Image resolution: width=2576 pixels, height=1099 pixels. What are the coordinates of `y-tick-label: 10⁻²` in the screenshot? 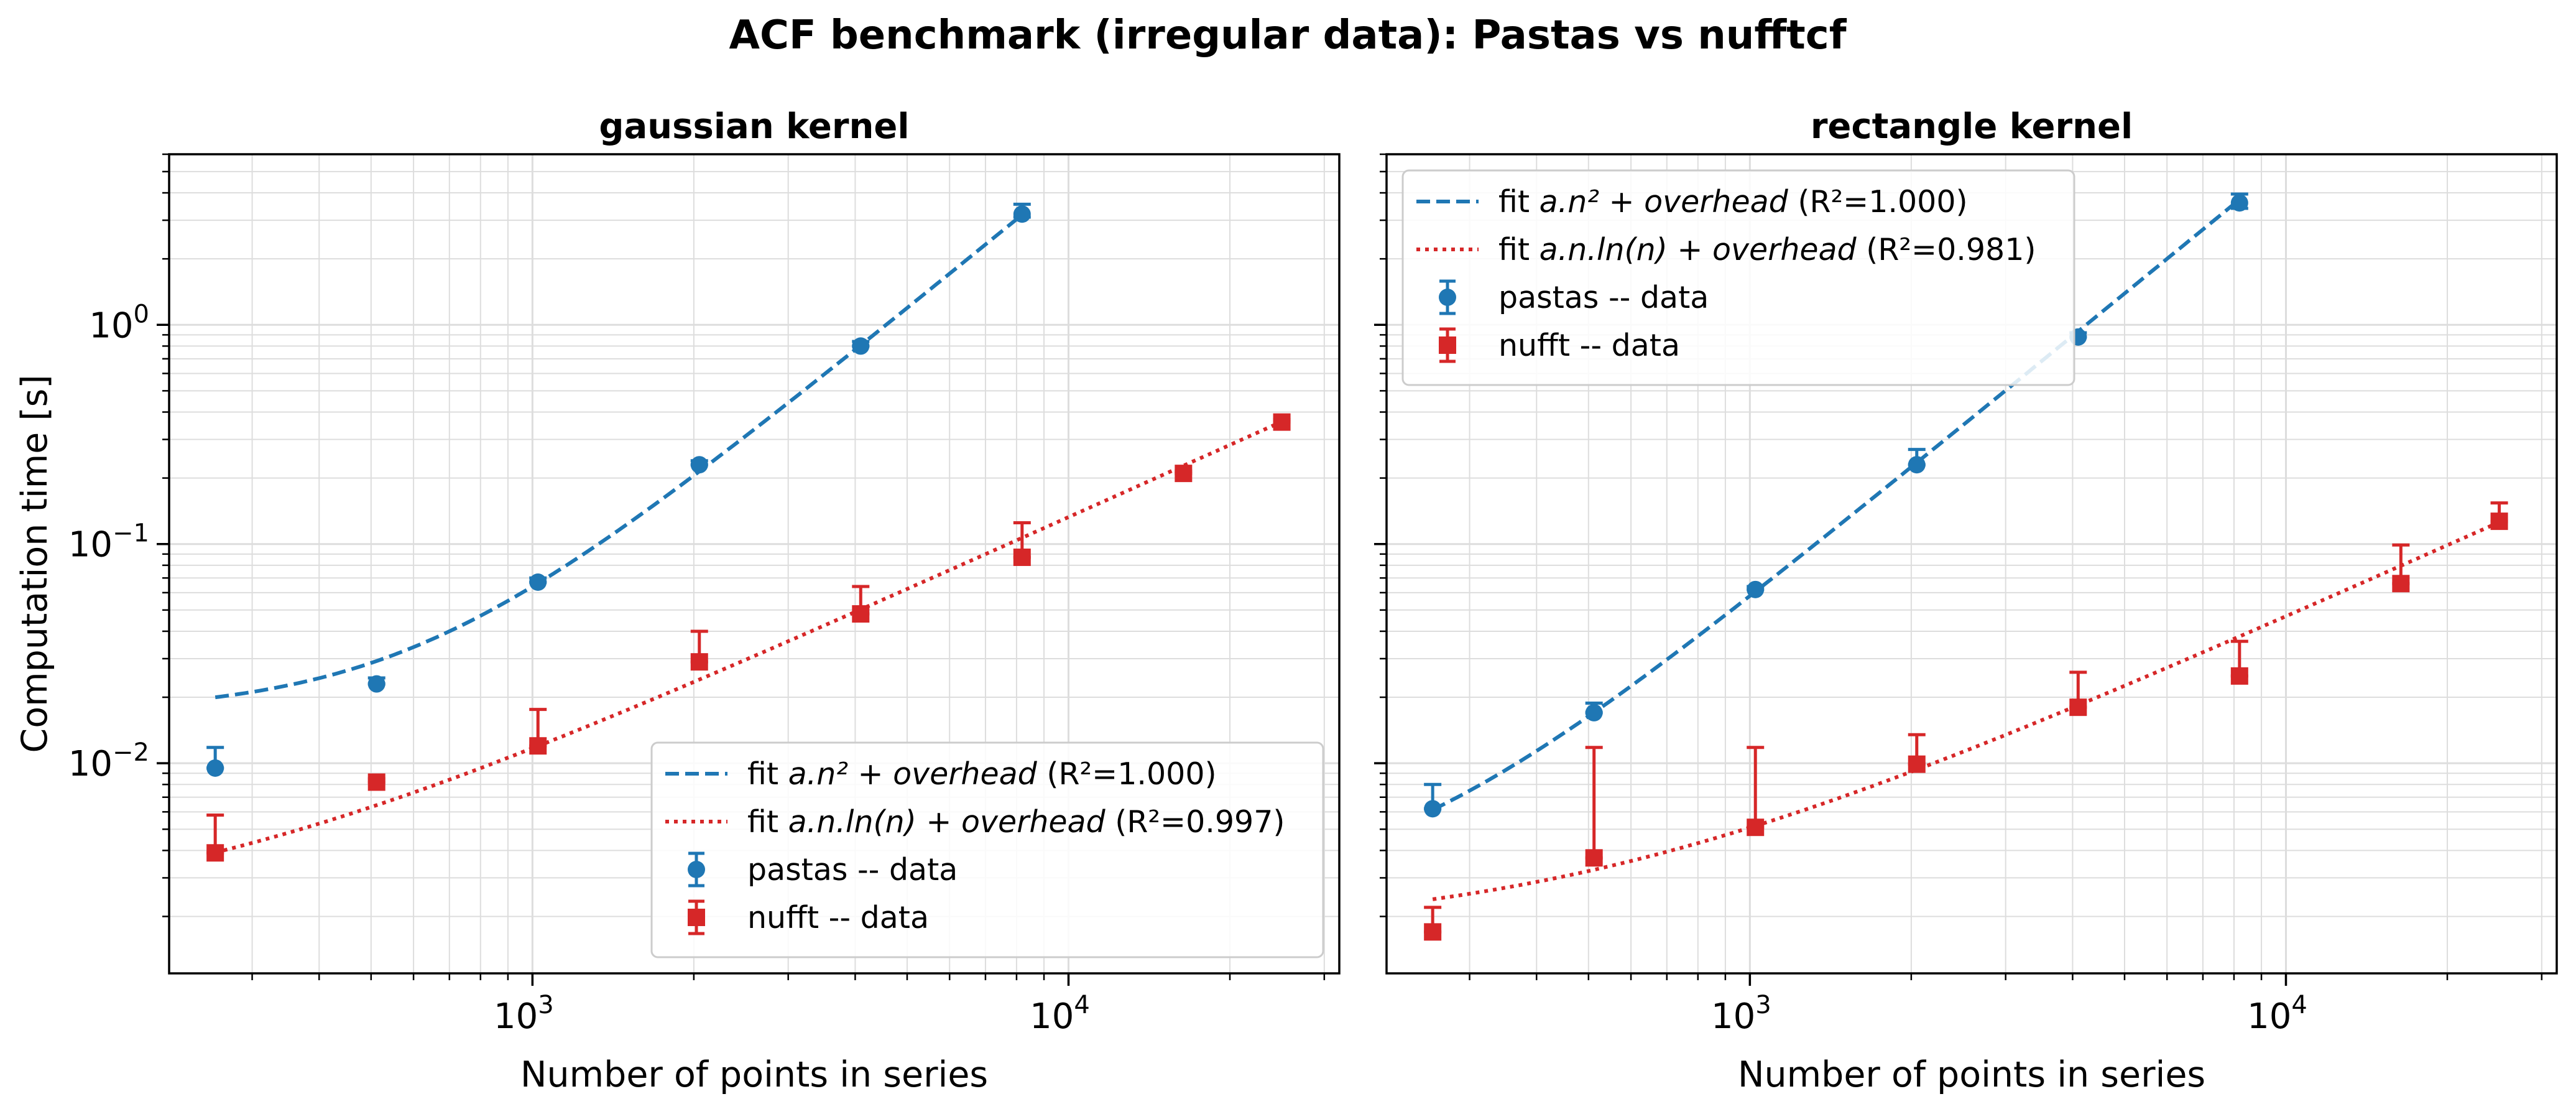 It's located at (108, 761).